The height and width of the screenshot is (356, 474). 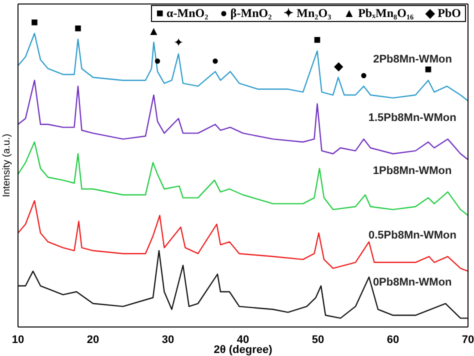 What do you see at coordinates (412, 170) in the screenshot?
I see `series-label: 1Pb8Mn-WMon` at bounding box center [412, 170].